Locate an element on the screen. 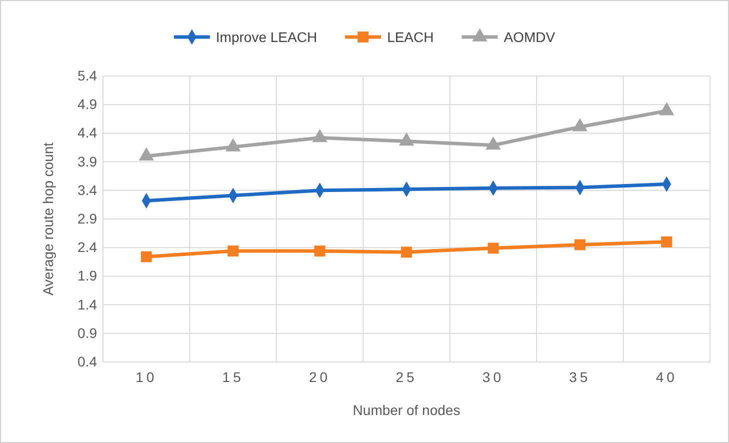 Image resolution: width=729 pixels, height=443 pixels. y-tick-label: 1.9 is located at coordinates (88, 276).